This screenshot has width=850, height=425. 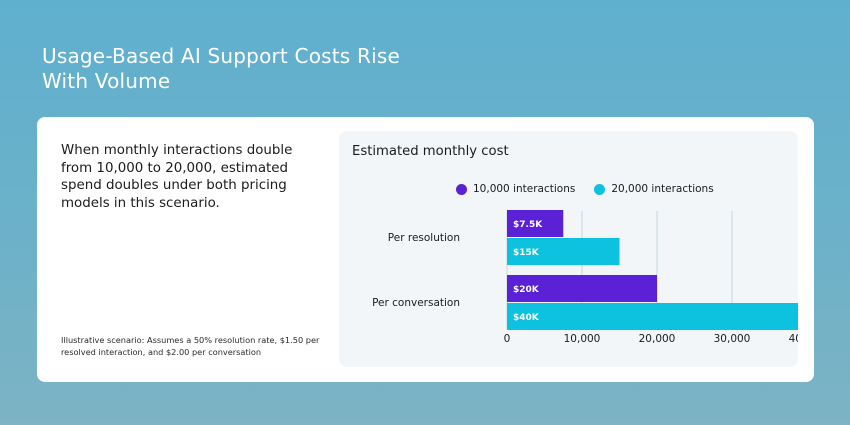 I want to click on legend-swatch-10k, so click(x=461, y=189).